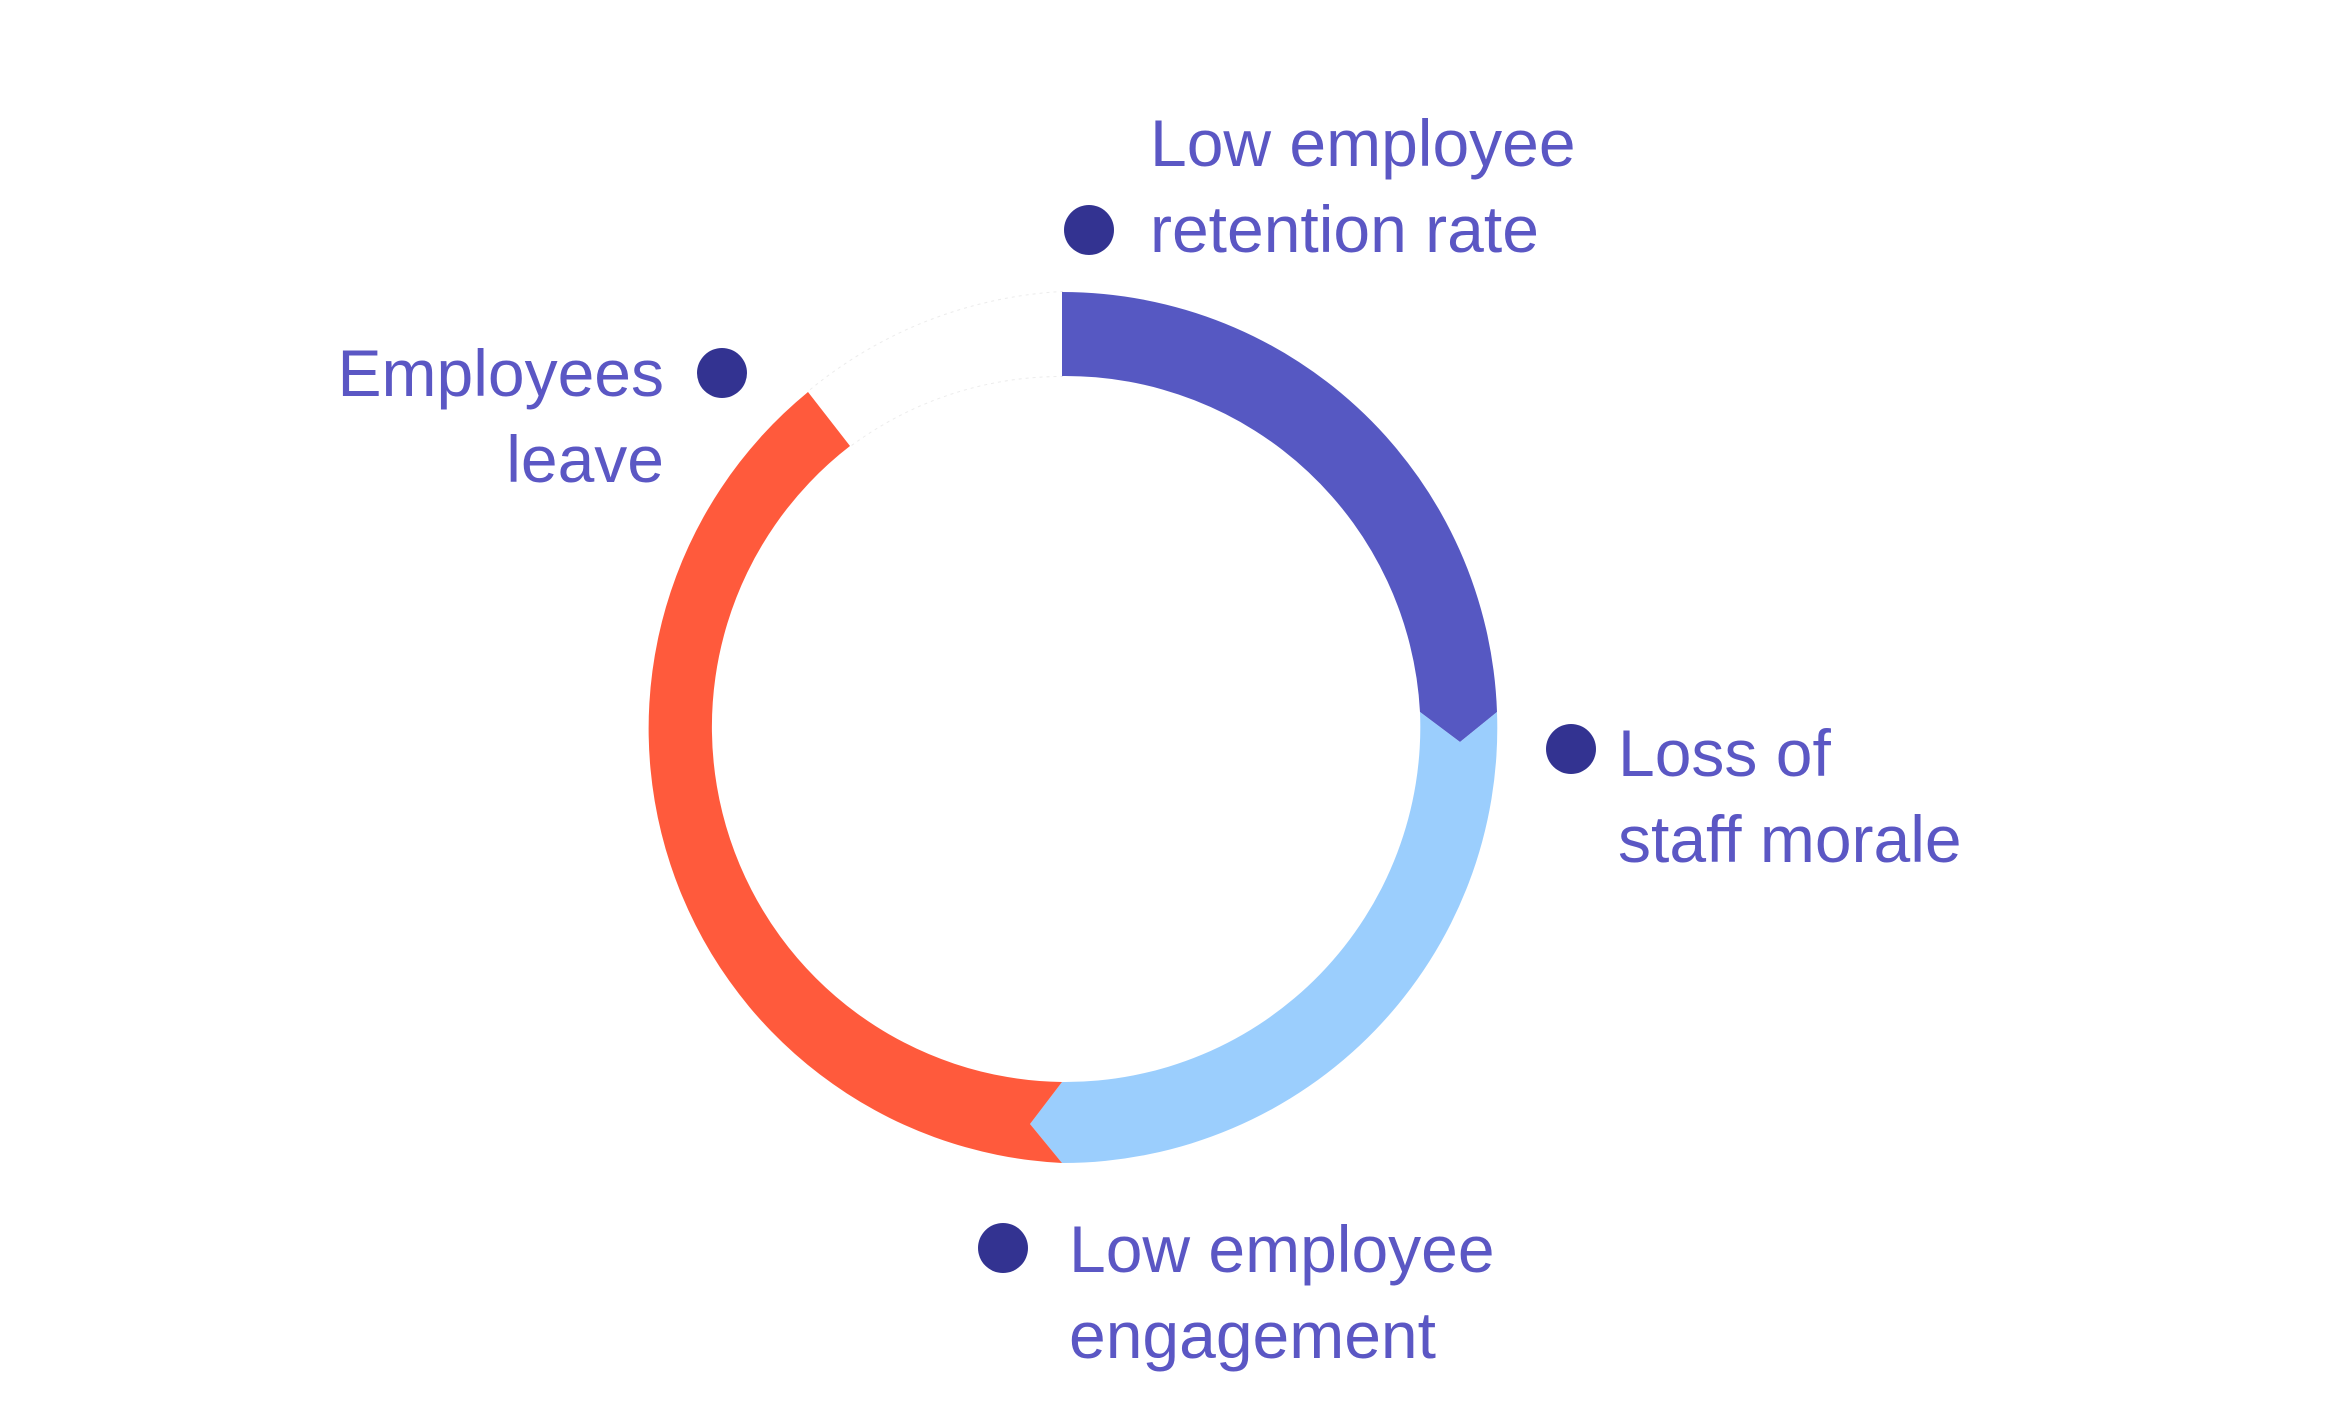 The height and width of the screenshot is (1414, 2332). Describe the element at coordinates (501, 416) in the screenshot. I see `label-leave: Employees leave` at that location.